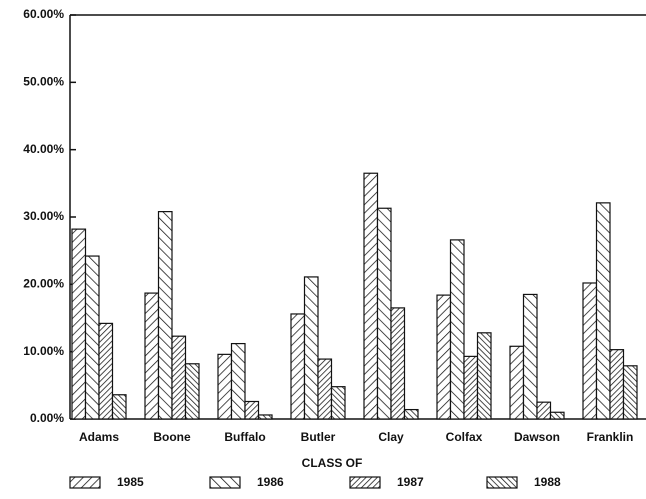  What do you see at coordinates (610, 437) in the screenshot?
I see `x-tick-label: Franklin` at bounding box center [610, 437].